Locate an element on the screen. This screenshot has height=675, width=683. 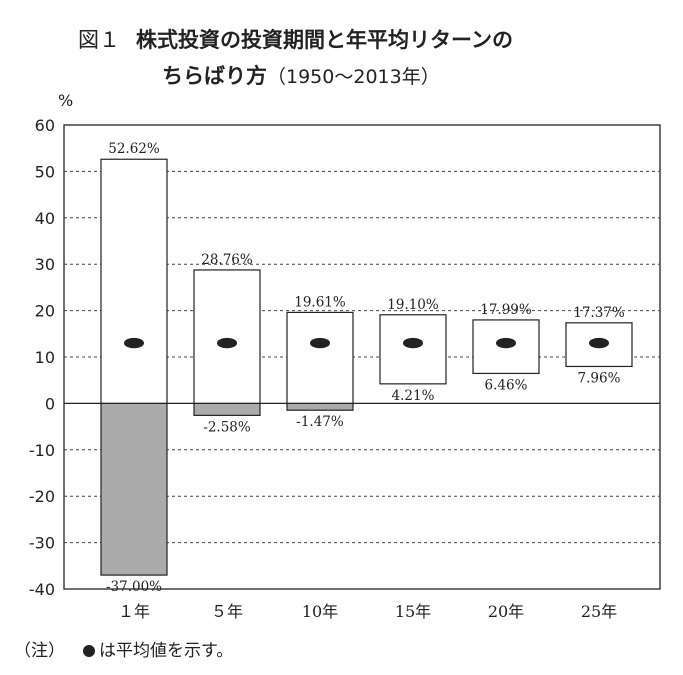
x-category-label: 10年 is located at coordinates (320, 611).